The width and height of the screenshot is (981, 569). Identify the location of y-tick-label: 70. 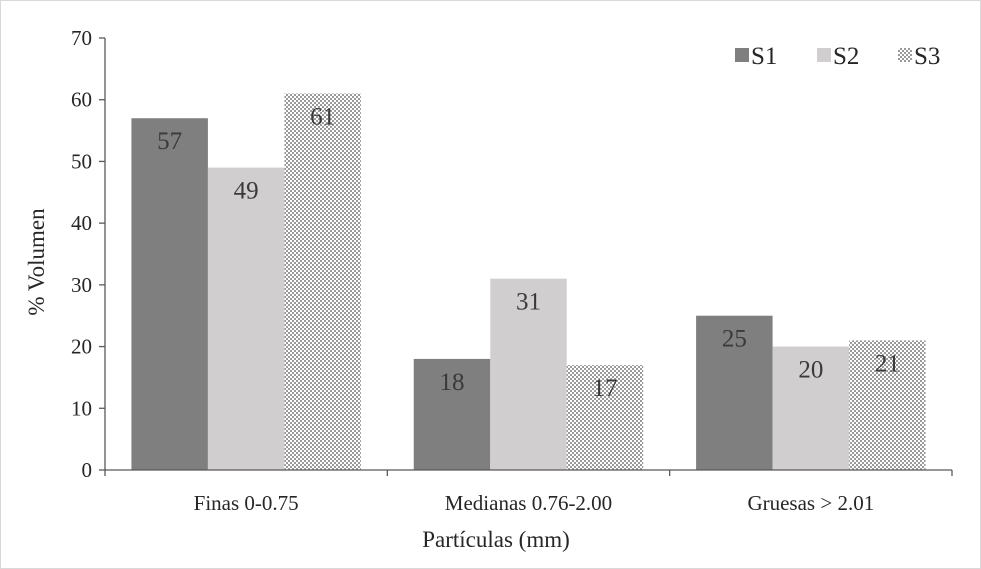
(81, 38).